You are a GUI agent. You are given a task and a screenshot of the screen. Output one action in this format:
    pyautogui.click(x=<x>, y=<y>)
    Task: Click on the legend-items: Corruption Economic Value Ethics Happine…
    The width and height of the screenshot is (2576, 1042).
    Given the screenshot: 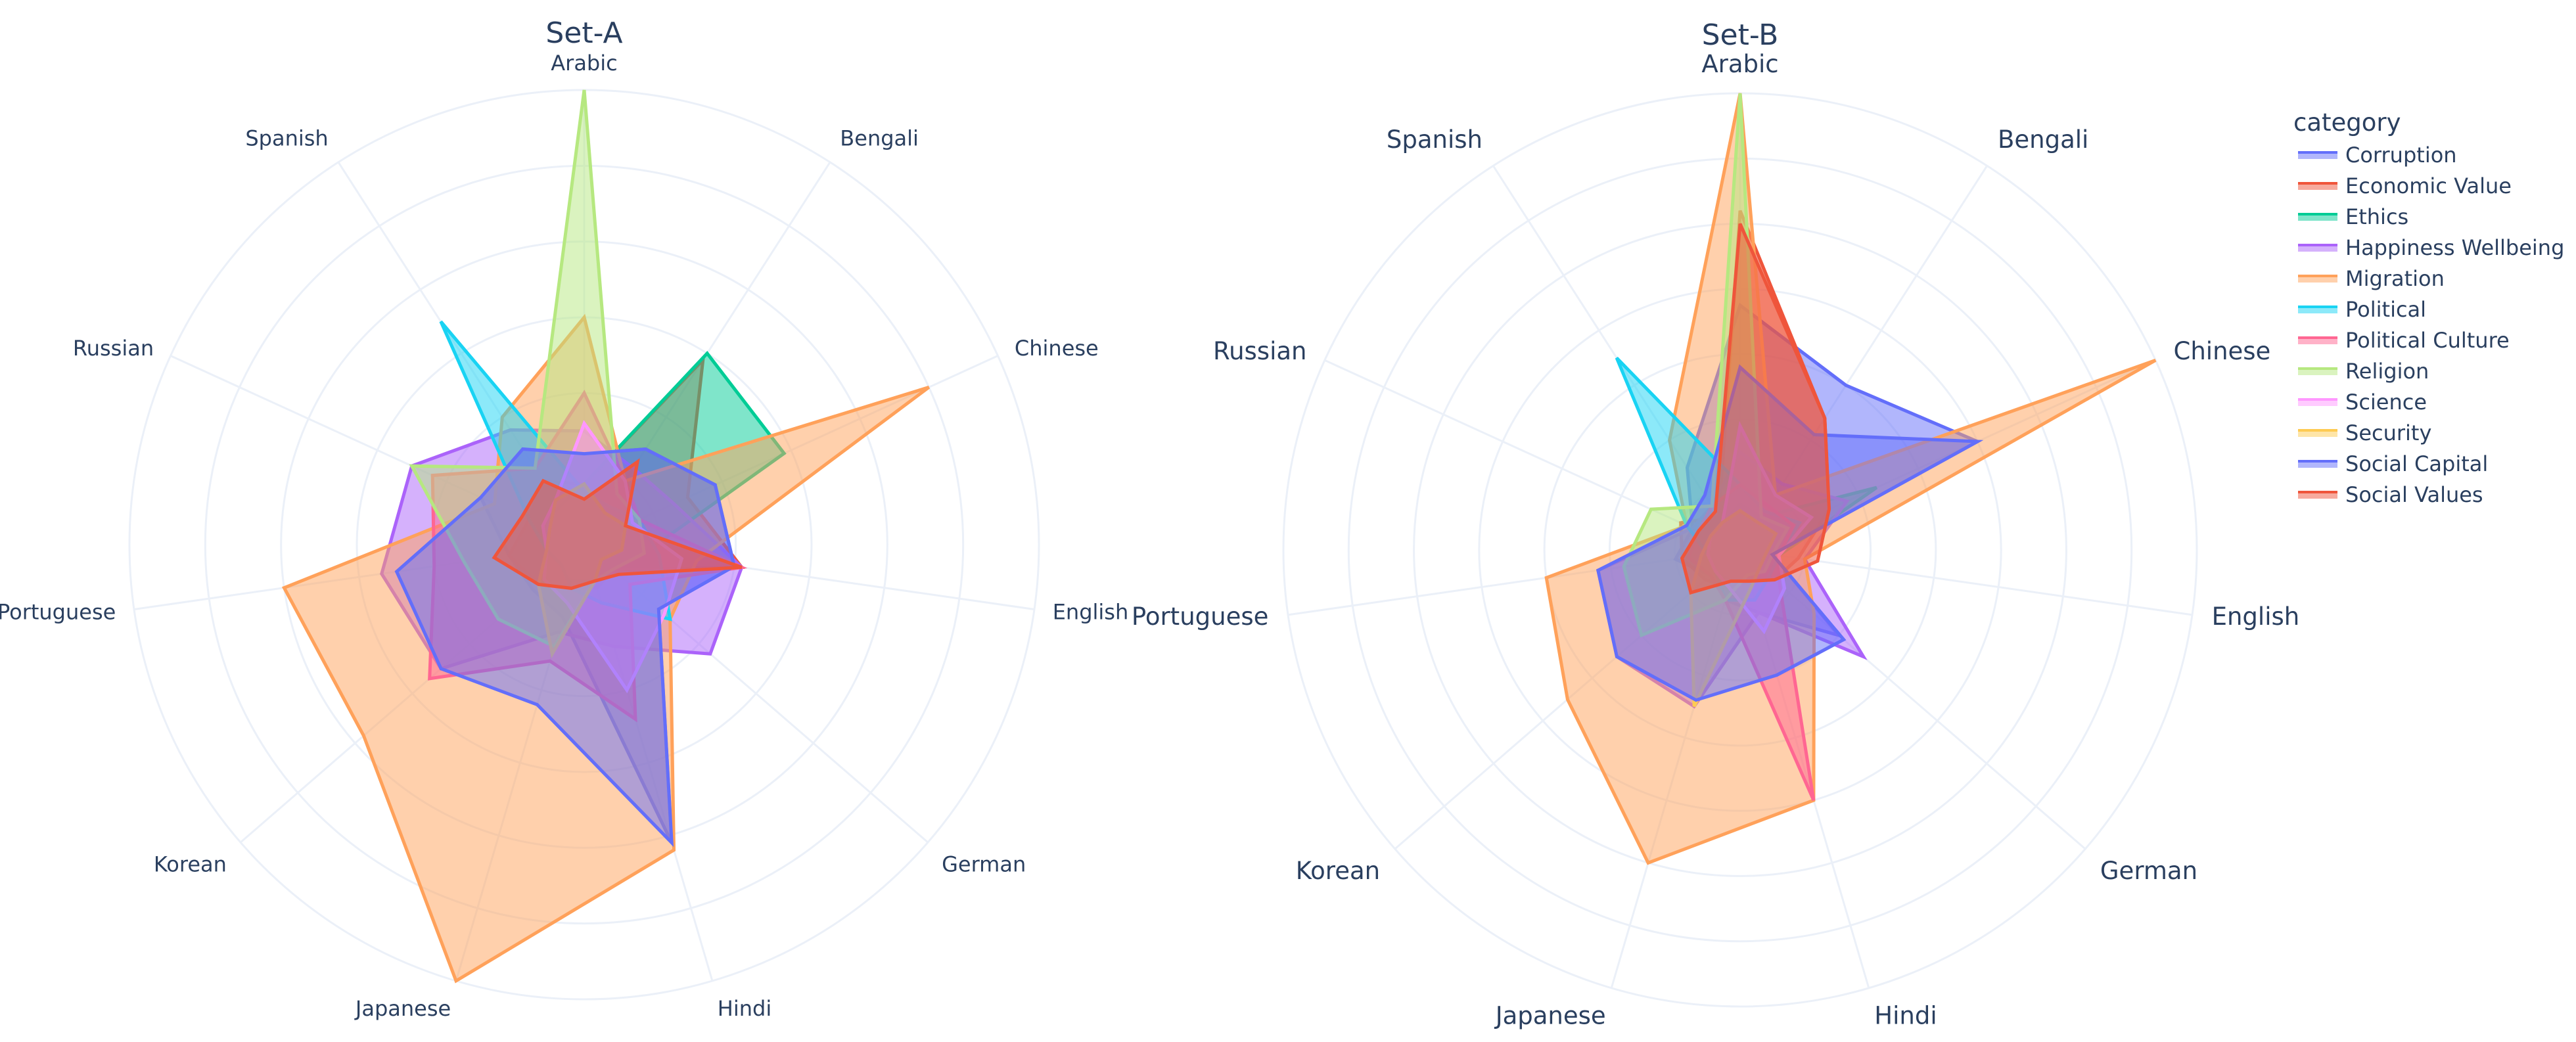 What is the action you would take?
    pyautogui.click(x=2429, y=324)
    